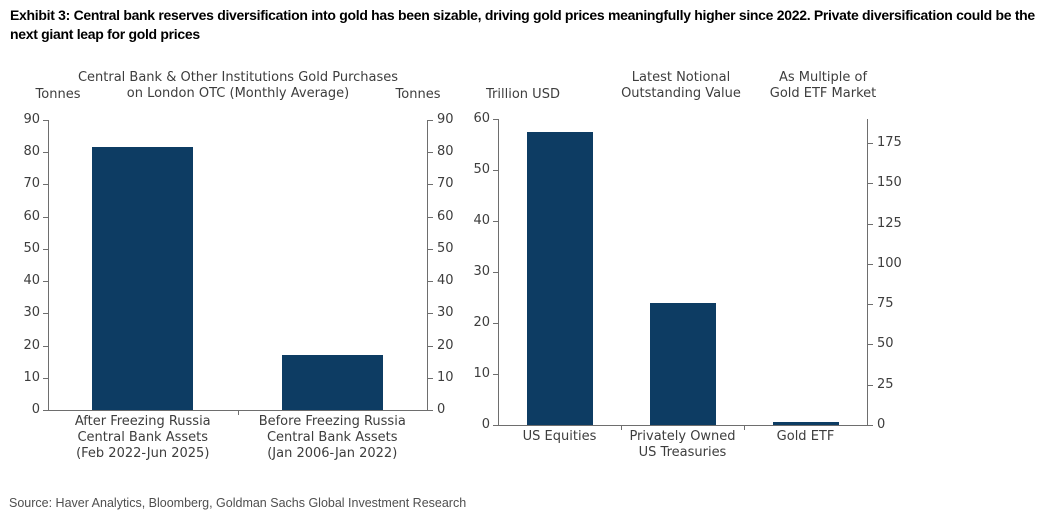 The width and height of the screenshot is (1050, 517). What do you see at coordinates (885, 304) in the screenshot?
I see `y-tick-label-right: 75` at bounding box center [885, 304].